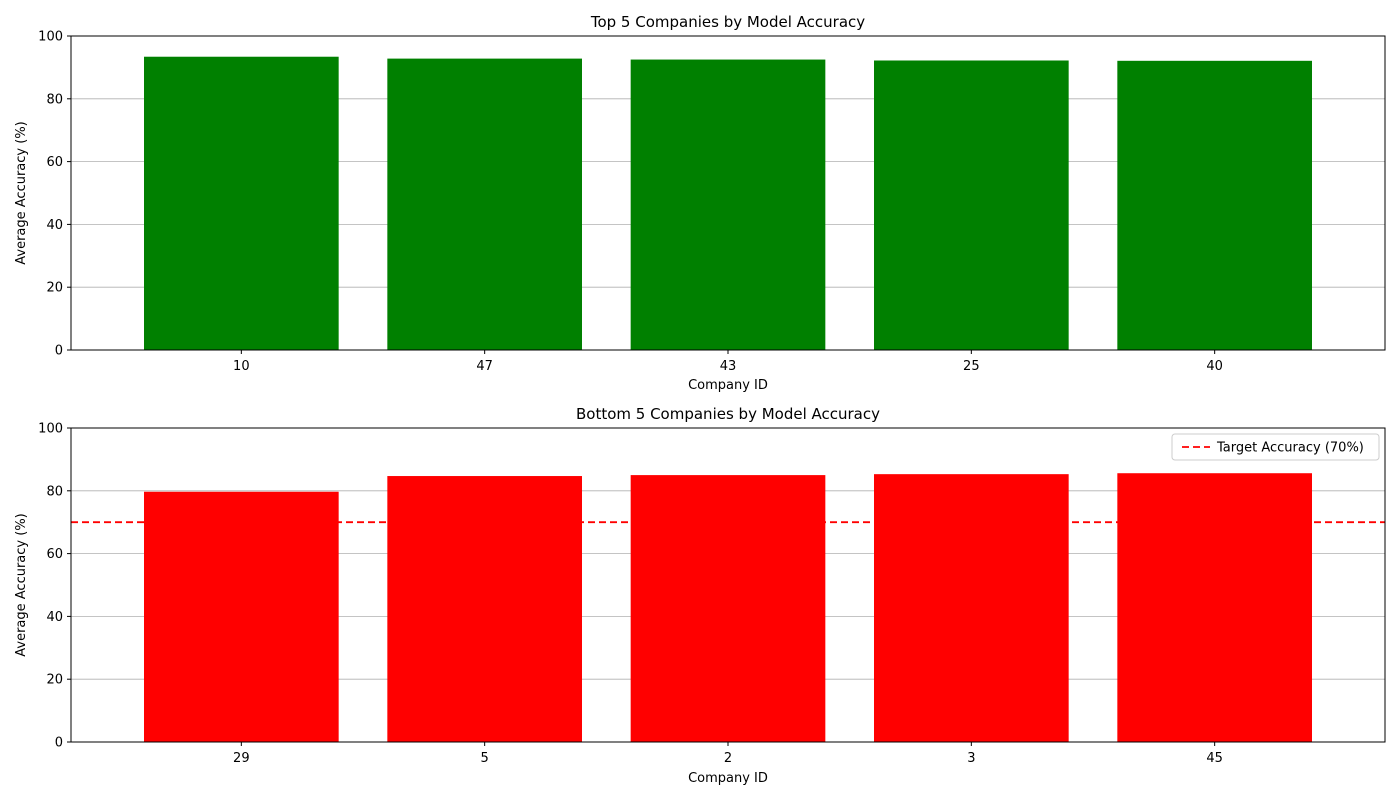  Describe the element at coordinates (485, 758) in the screenshot. I see `x-tick-label: 5` at that location.